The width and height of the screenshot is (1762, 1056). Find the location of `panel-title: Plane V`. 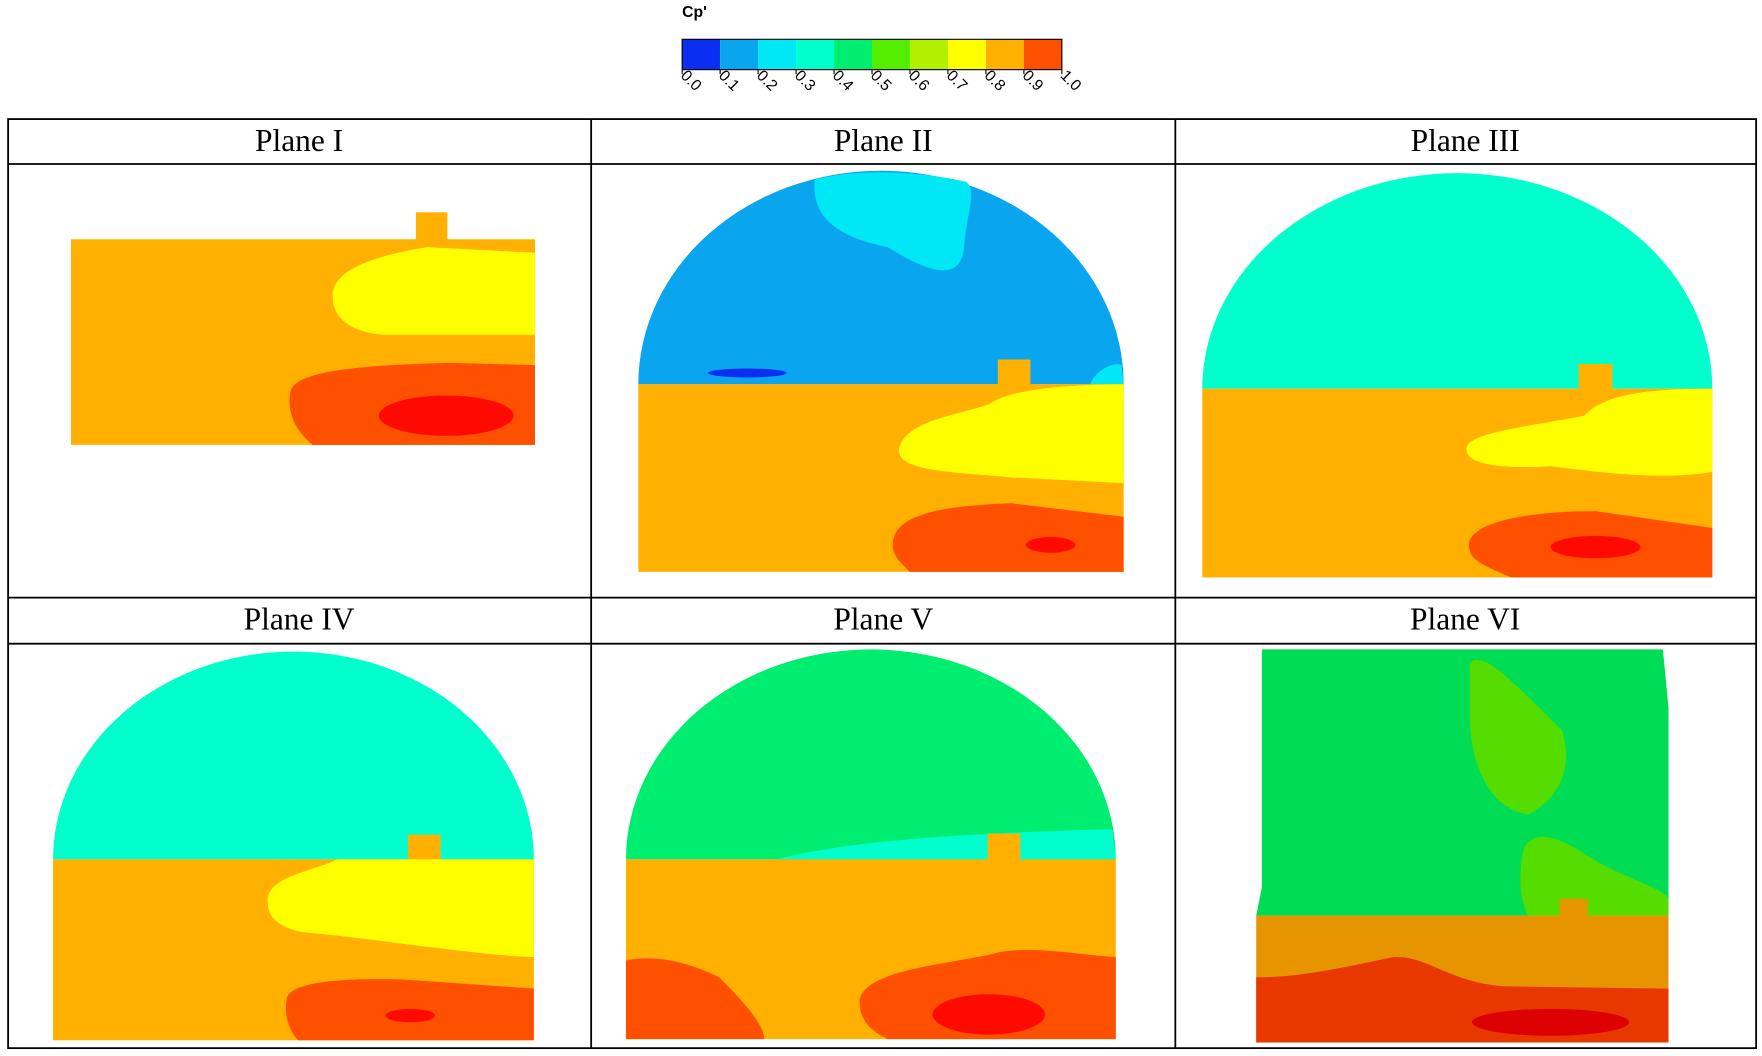

panel-title: Plane V is located at coordinates (883, 619).